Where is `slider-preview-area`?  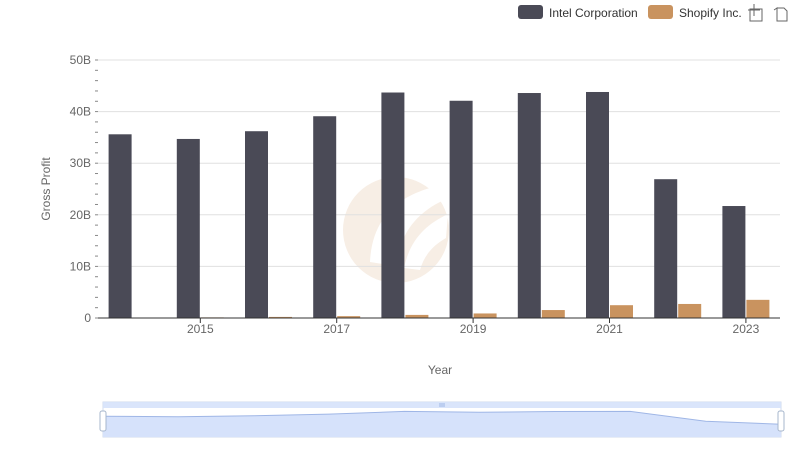 slider-preview-area is located at coordinates (442, 424).